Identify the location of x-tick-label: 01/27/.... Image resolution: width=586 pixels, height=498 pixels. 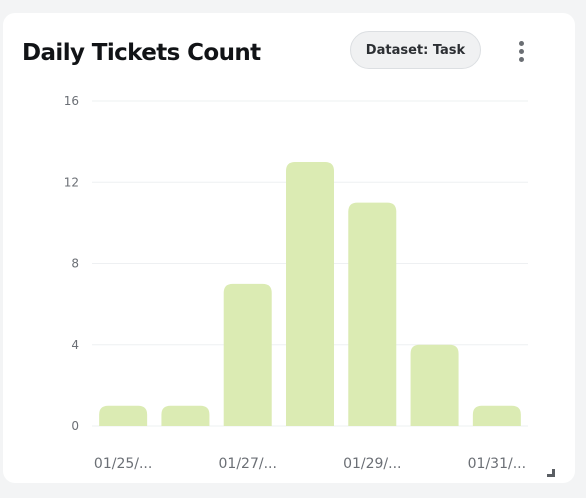
(248, 464).